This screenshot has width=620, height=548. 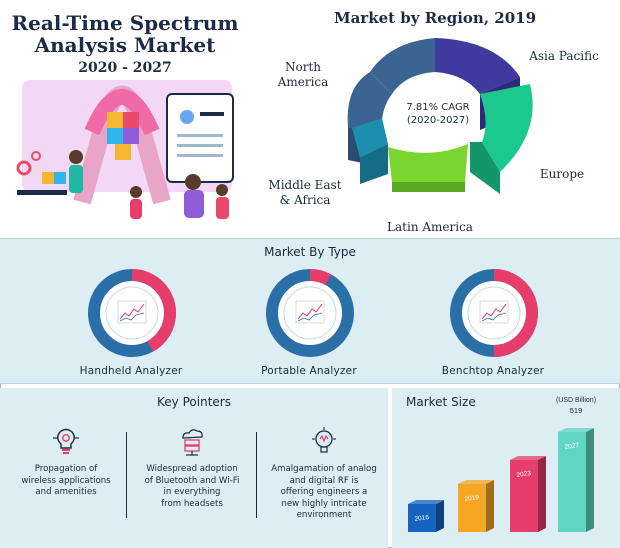 I want to click on key-pointer-line: from headsets, so click(x=192, y=503).